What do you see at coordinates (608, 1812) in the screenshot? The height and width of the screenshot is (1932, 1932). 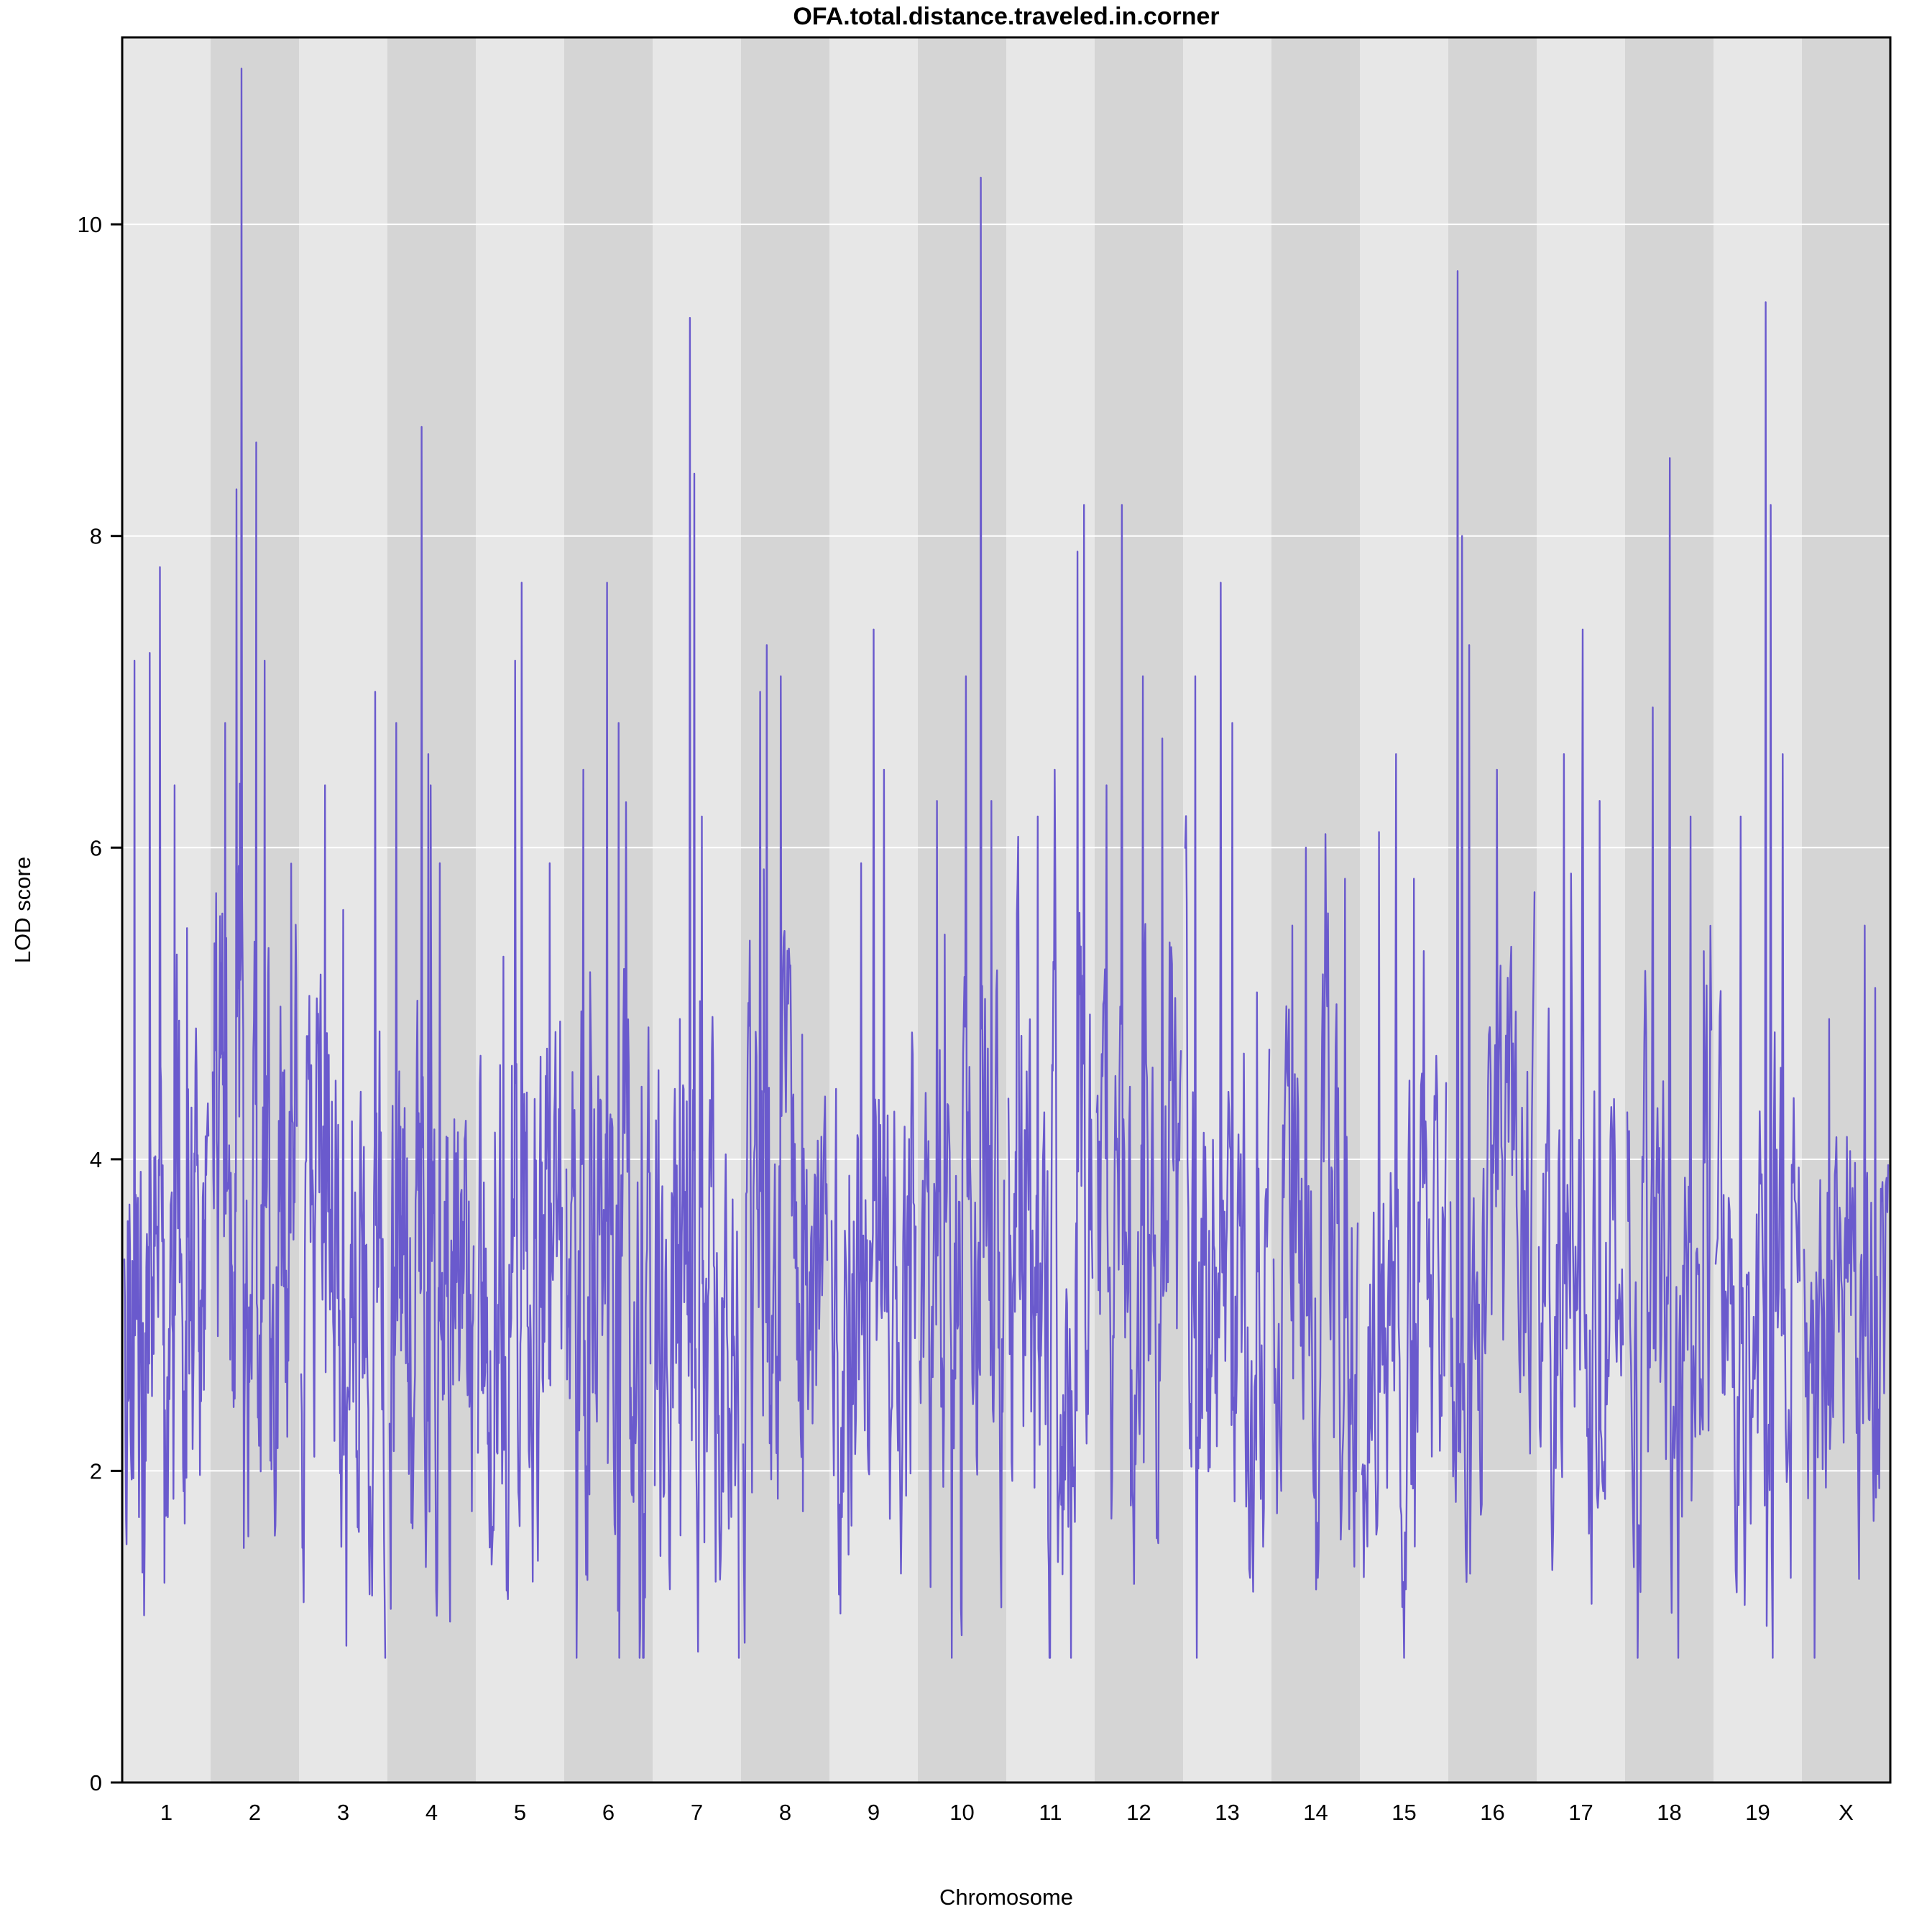 I see `x-tick-label-chr-6: 6` at bounding box center [608, 1812].